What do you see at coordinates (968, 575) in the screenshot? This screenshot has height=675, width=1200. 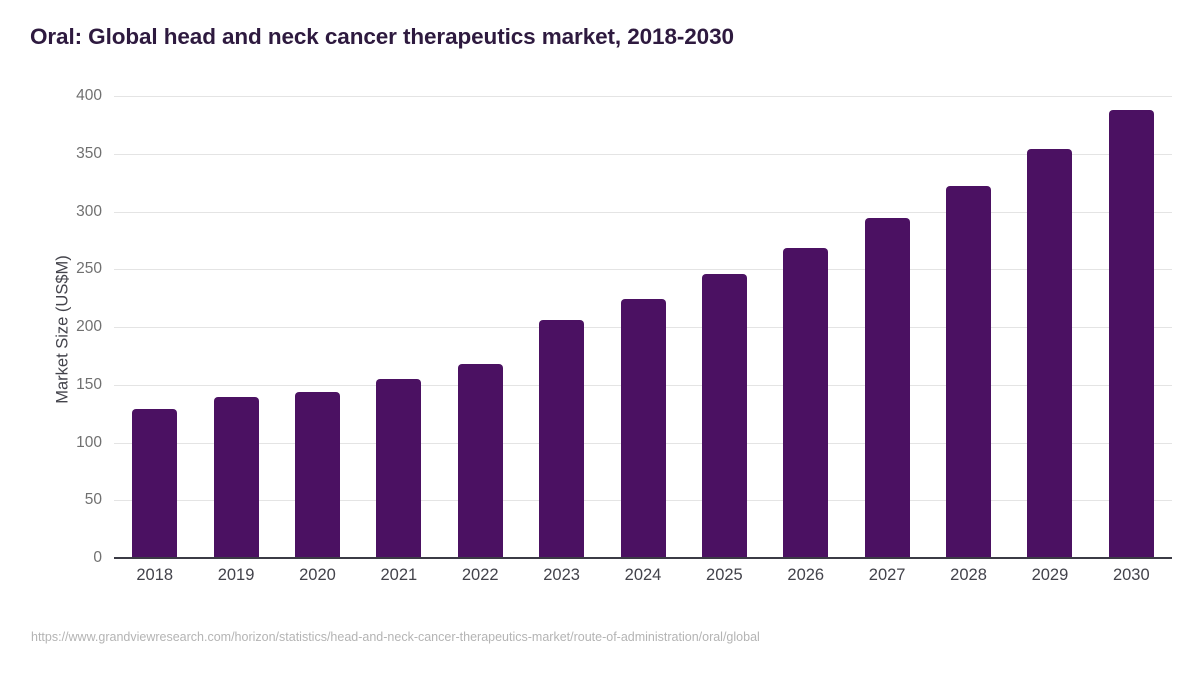 I see `x-axis-tick-label: 2028` at bounding box center [968, 575].